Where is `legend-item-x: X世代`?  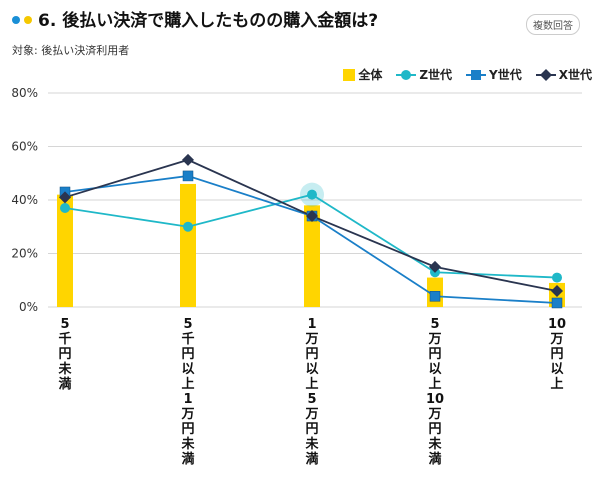 legend-item-x: X世代 is located at coordinates (563, 74).